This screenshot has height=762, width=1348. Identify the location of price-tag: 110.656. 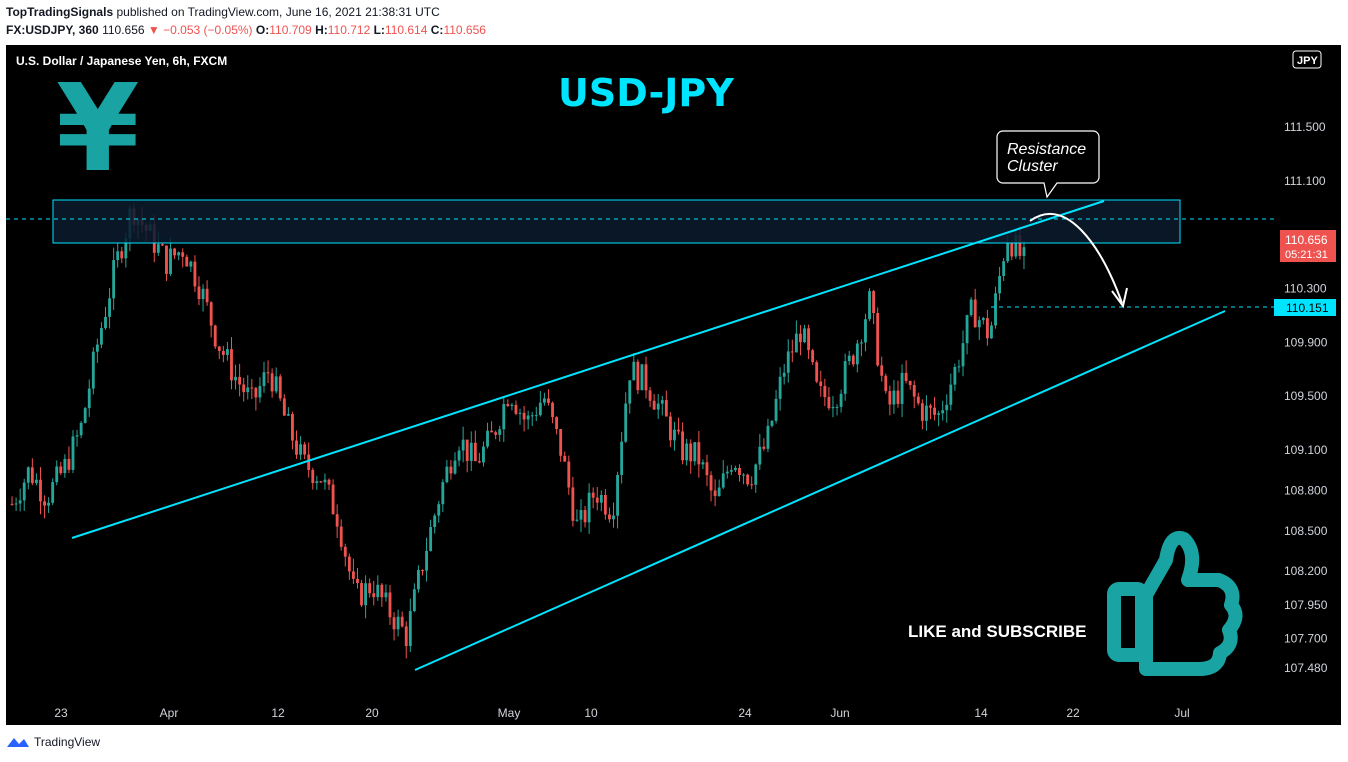
(1306, 240).